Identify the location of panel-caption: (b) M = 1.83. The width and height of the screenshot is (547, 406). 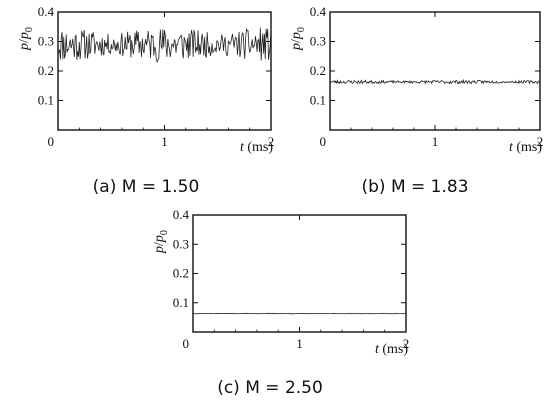
(414, 187).